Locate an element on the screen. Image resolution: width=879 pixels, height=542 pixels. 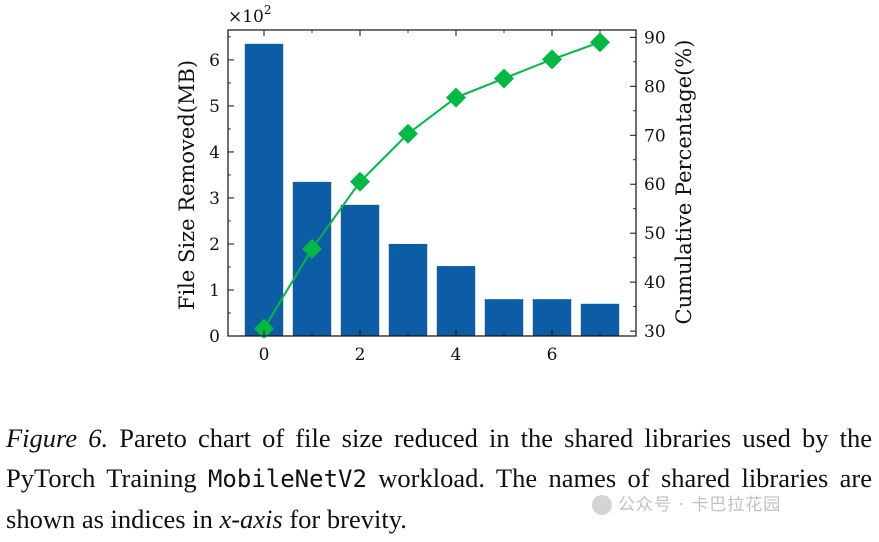
left-tick-label-4: 4 is located at coordinates (214, 153).